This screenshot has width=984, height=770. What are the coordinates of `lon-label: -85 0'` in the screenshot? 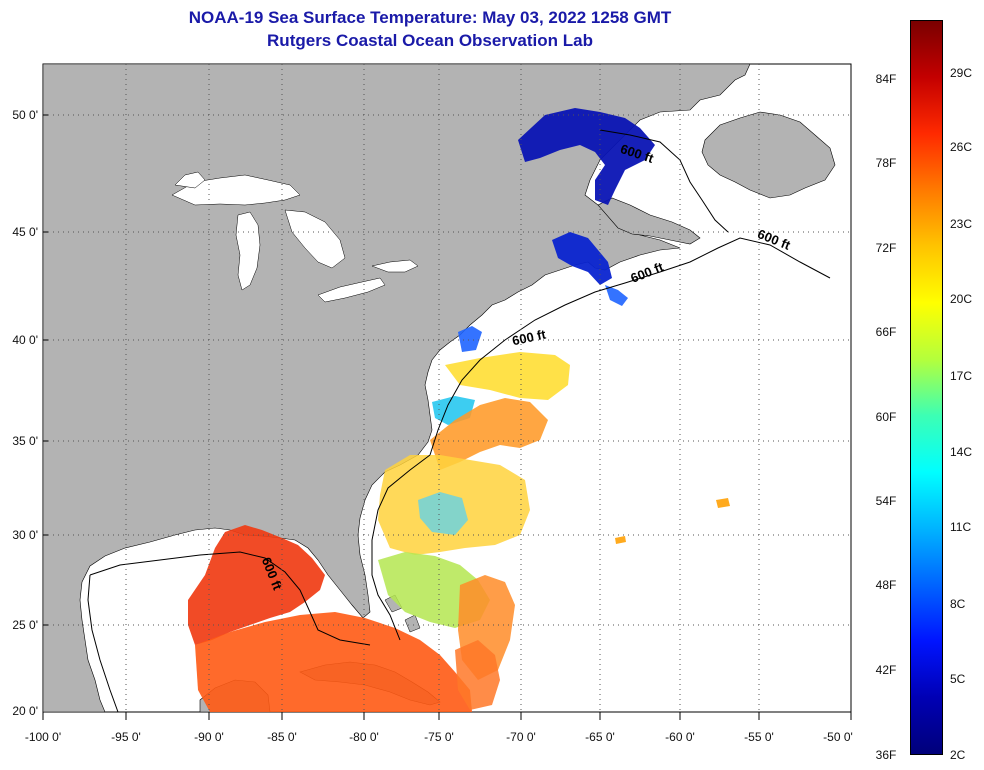 It's located at (282, 737).